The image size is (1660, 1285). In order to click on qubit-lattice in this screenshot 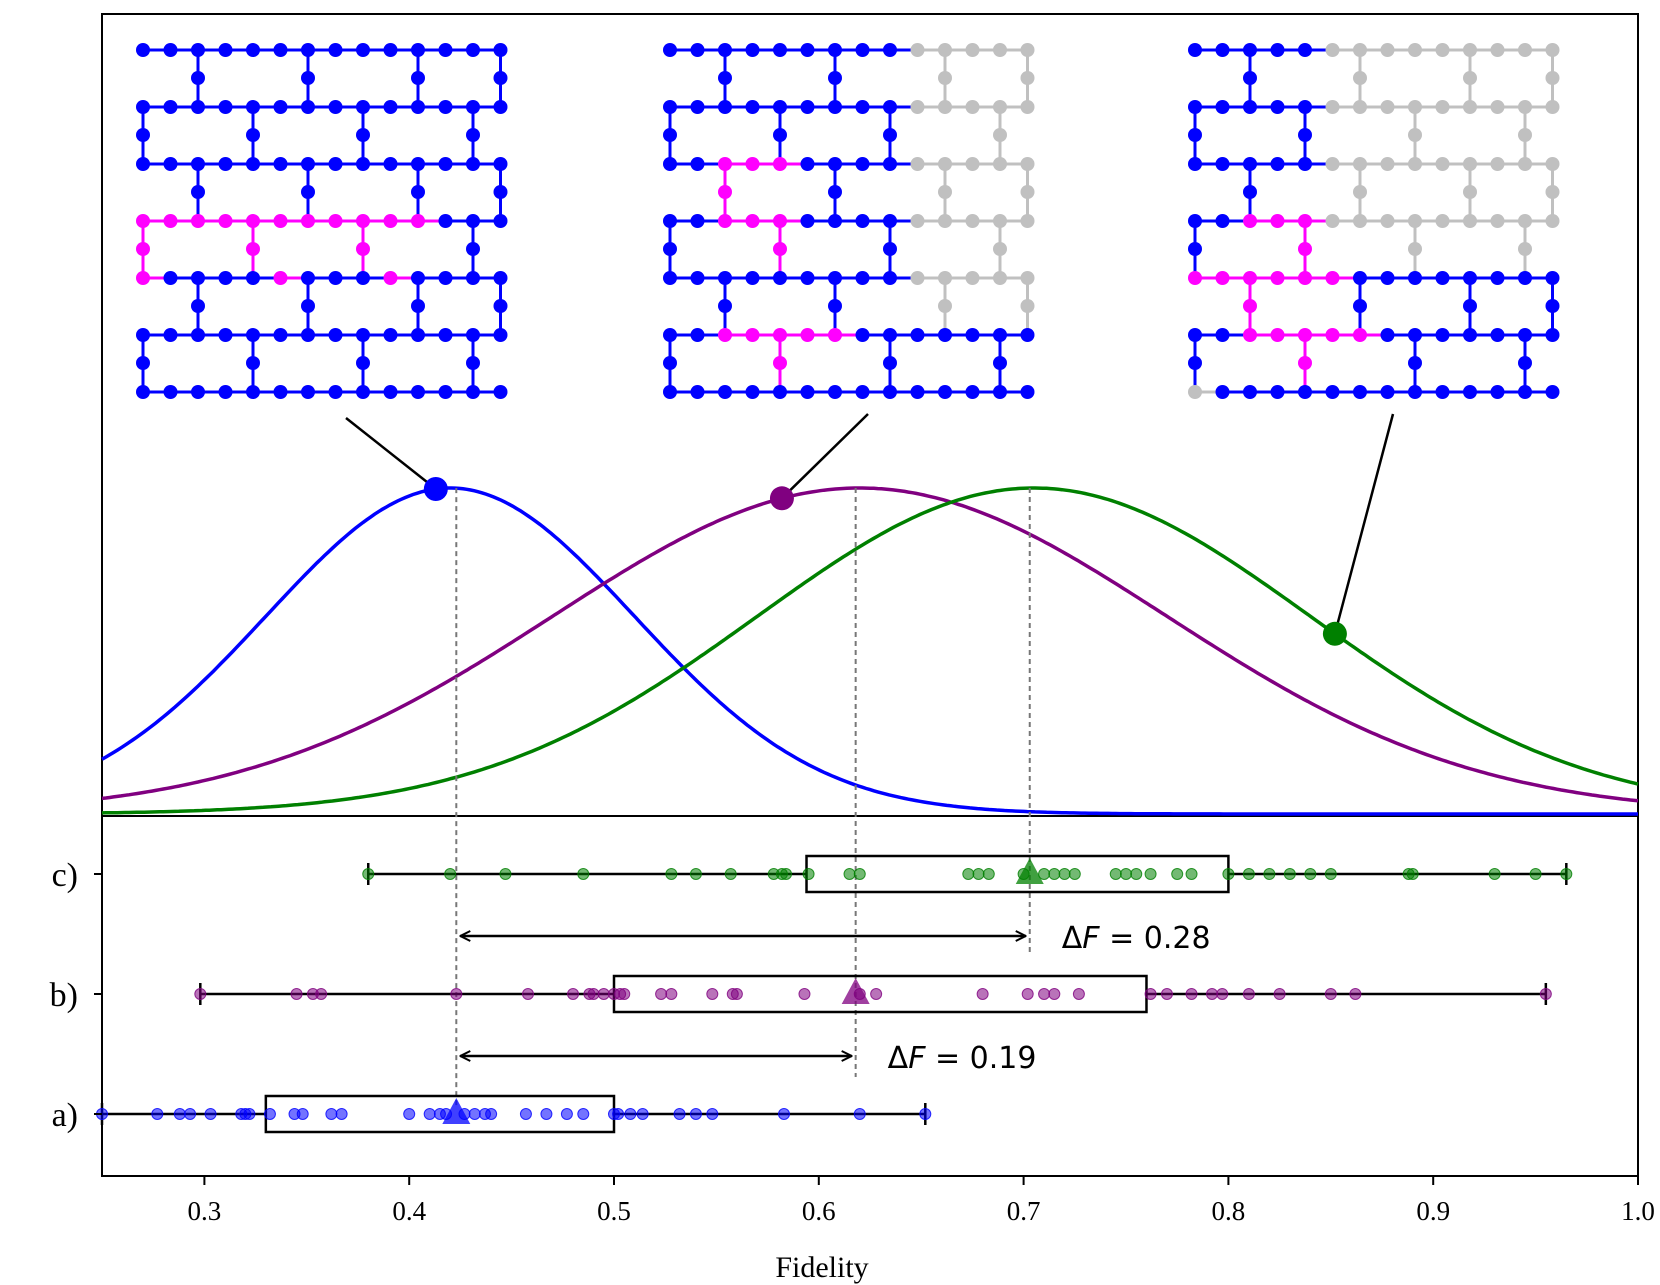, I will do `click(1374, 221)`.